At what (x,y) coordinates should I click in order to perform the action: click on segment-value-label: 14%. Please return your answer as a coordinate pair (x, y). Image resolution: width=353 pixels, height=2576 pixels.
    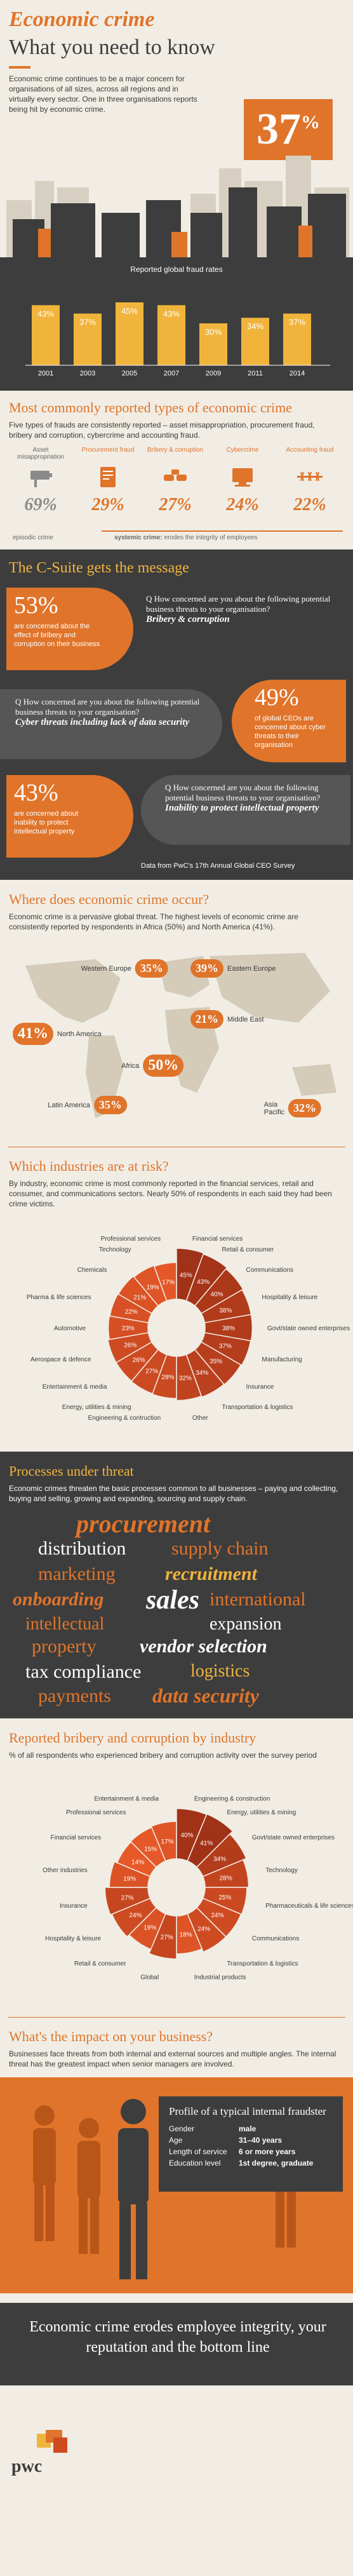
    Looking at the image, I should click on (137, 1862).